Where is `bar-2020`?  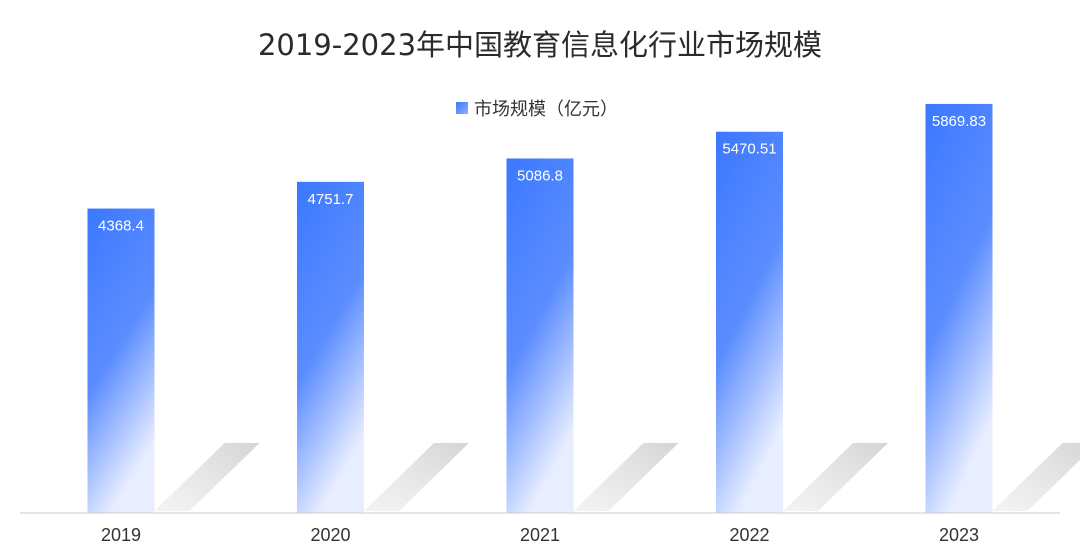 bar-2020 is located at coordinates (330, 347).